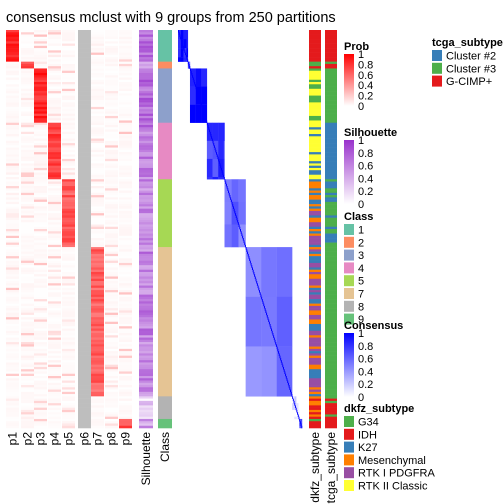 This screenshot has height=504, width=504. What do you see at coordinates (85, 439) in the screenshot?
I see `column-label: p6` at bounding box center [85, 439].